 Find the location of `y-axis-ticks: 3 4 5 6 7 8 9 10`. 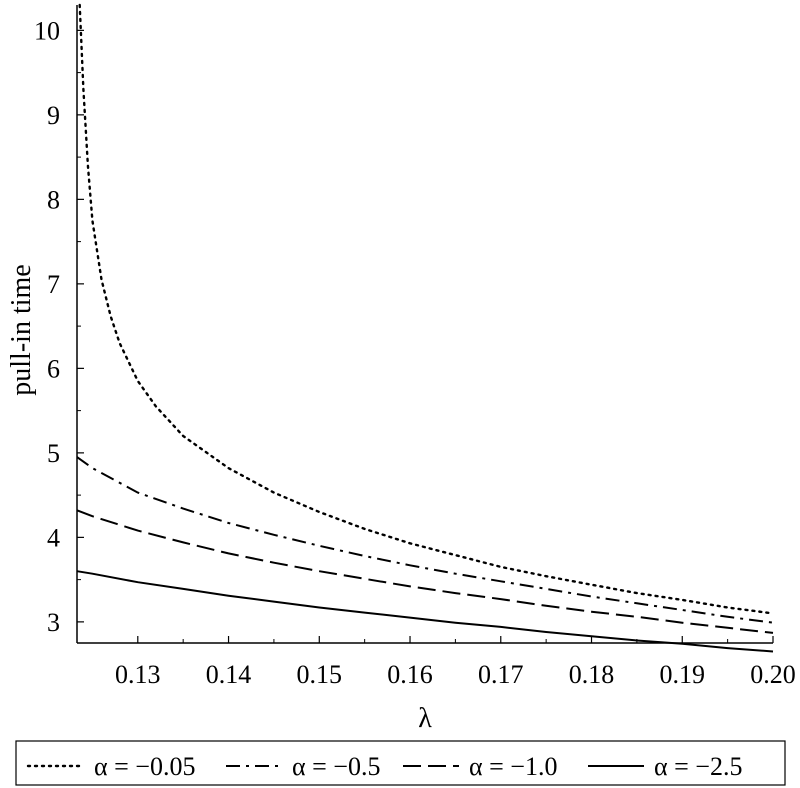

y-axis-ticks: 3 4 5 6 7 8 9 10 is located at coordinates (59, 326).